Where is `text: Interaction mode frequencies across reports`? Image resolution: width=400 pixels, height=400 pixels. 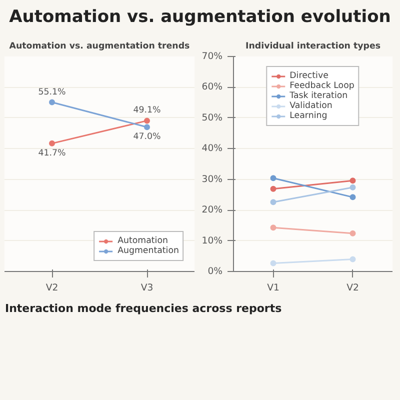
text: Interaction mode frequencies across reports is located at coordinates (143, 309).